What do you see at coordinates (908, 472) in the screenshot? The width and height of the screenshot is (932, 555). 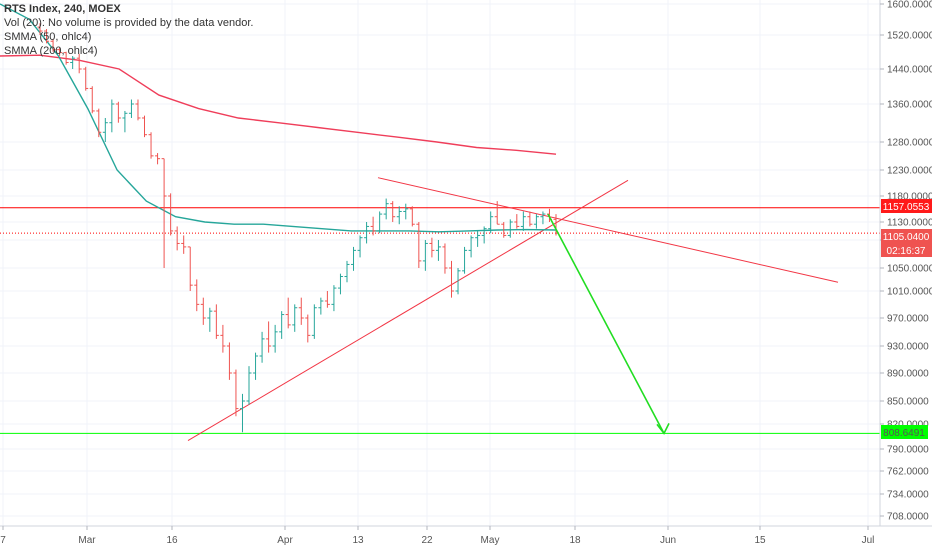 I see `price-tick-label-17: 762.0000` at bounding box center [908, 472].